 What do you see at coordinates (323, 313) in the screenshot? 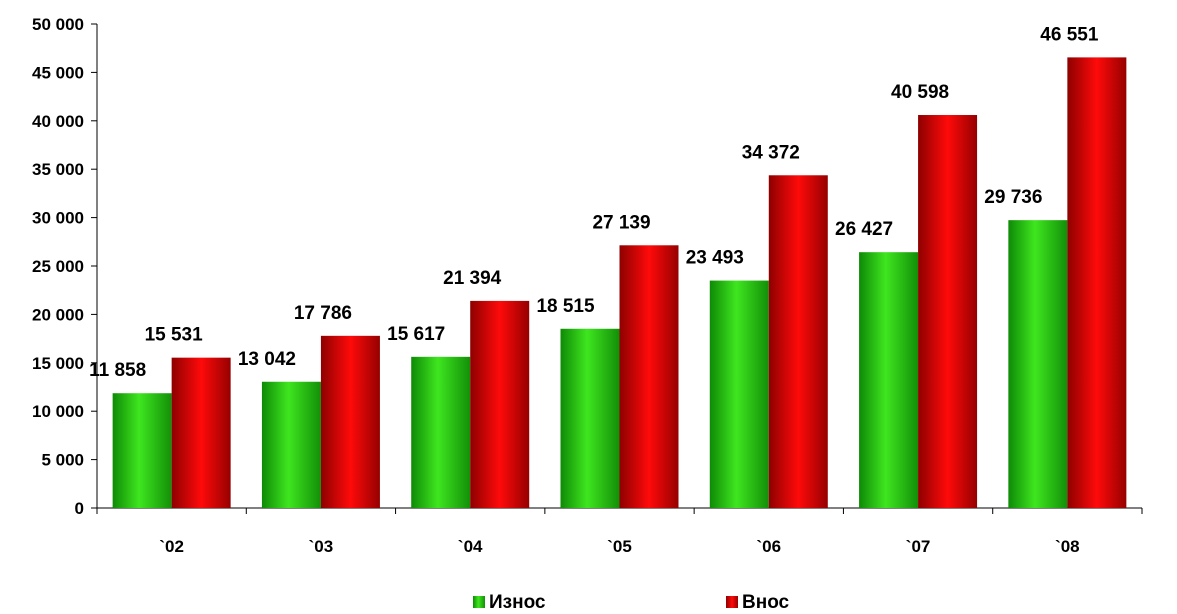
I see `data-label: 17 786` at bounding box center [323, 313].